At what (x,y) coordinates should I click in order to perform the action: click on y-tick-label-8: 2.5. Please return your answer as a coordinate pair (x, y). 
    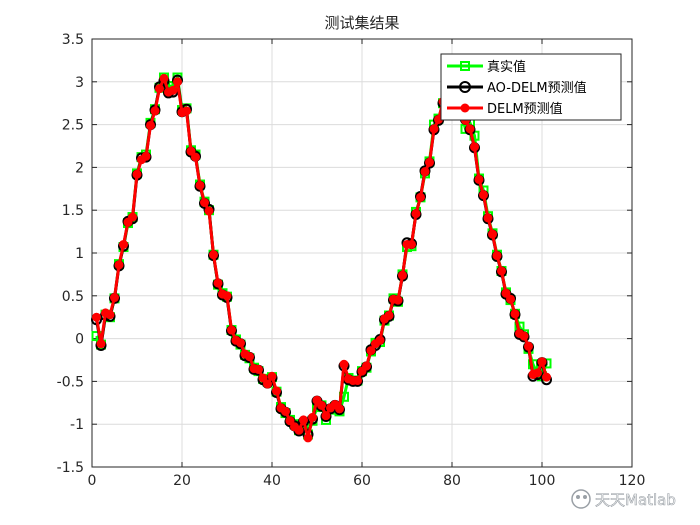
    Looking at the image, I should click on (73, 126).